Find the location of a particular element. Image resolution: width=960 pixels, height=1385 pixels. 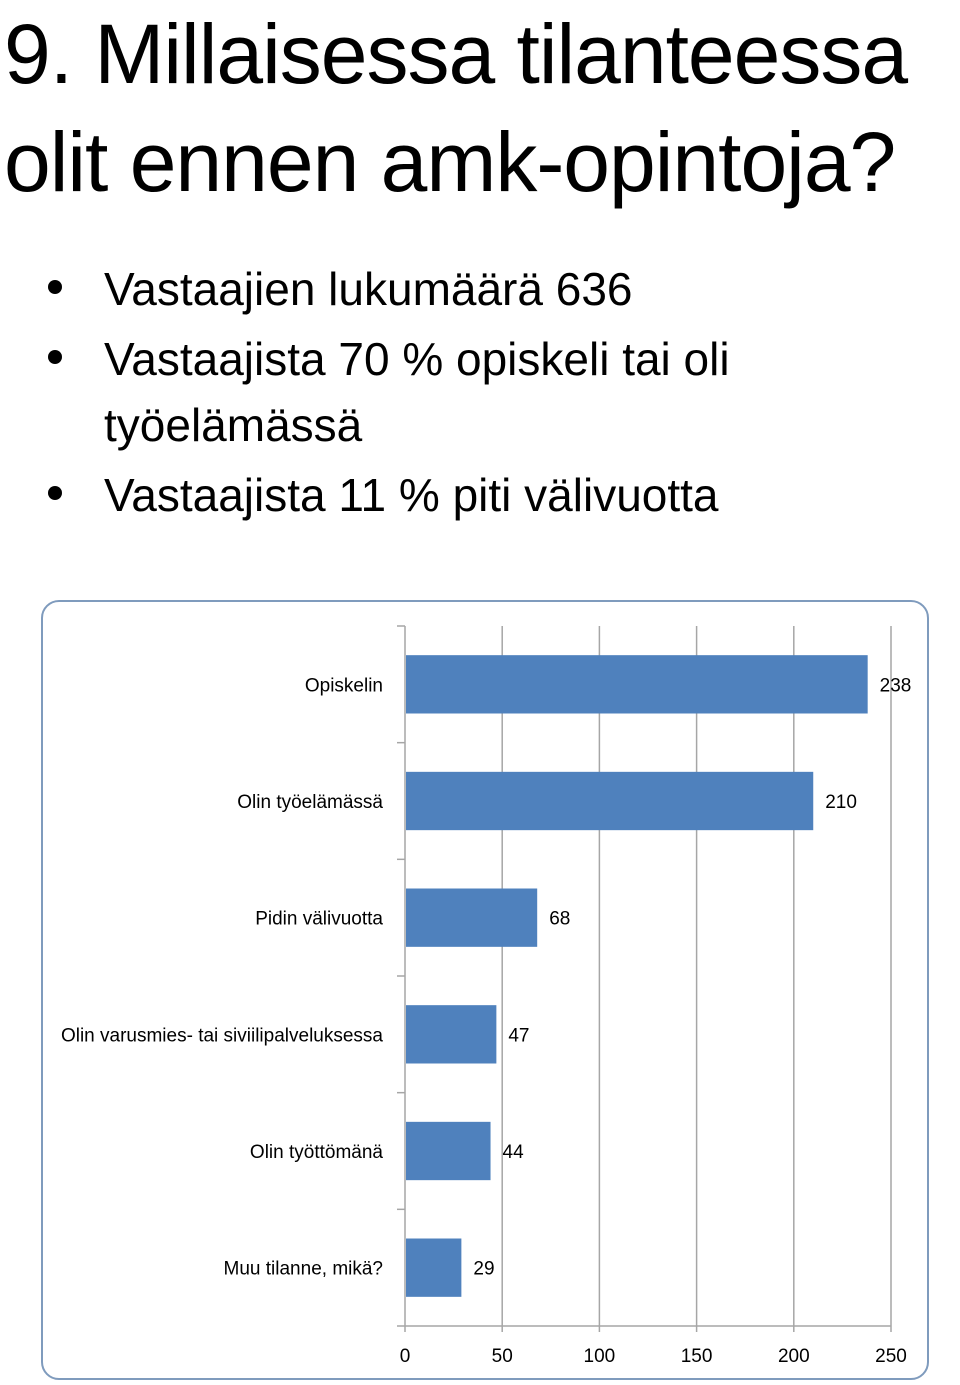

category-label: Muu tilanne, mikä? is located at coordinates (303, 1269).